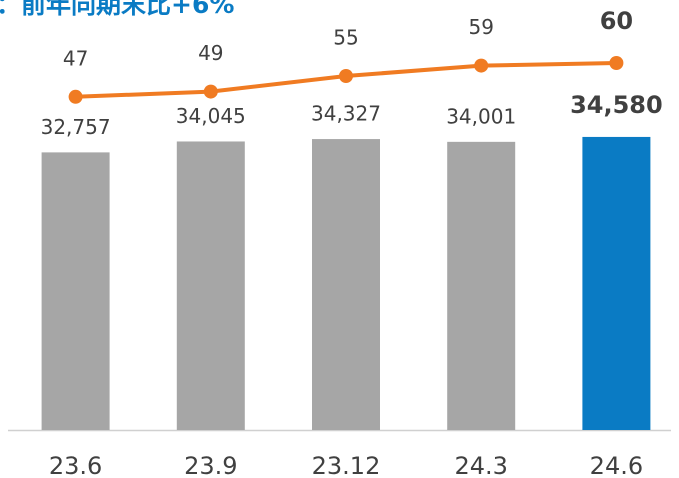 Image resolution: width=679 pixels, height=478 pixels. Describe the element at coordinates (480, 27) in the screenshot. I see `line-value-label: 59` at that location.